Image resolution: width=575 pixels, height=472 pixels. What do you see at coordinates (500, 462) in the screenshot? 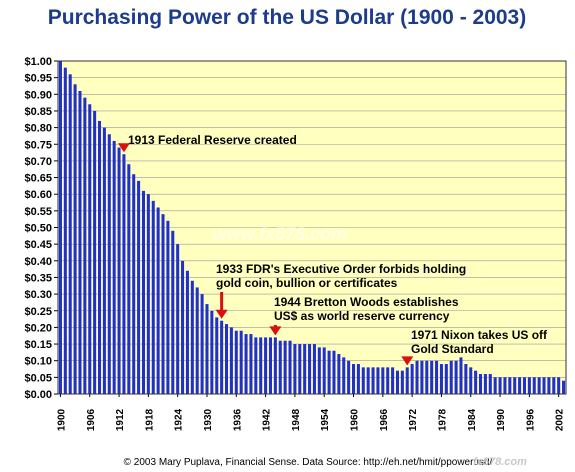
I see `footer-watermark: fx578.com` at bounding box center [500, 462].